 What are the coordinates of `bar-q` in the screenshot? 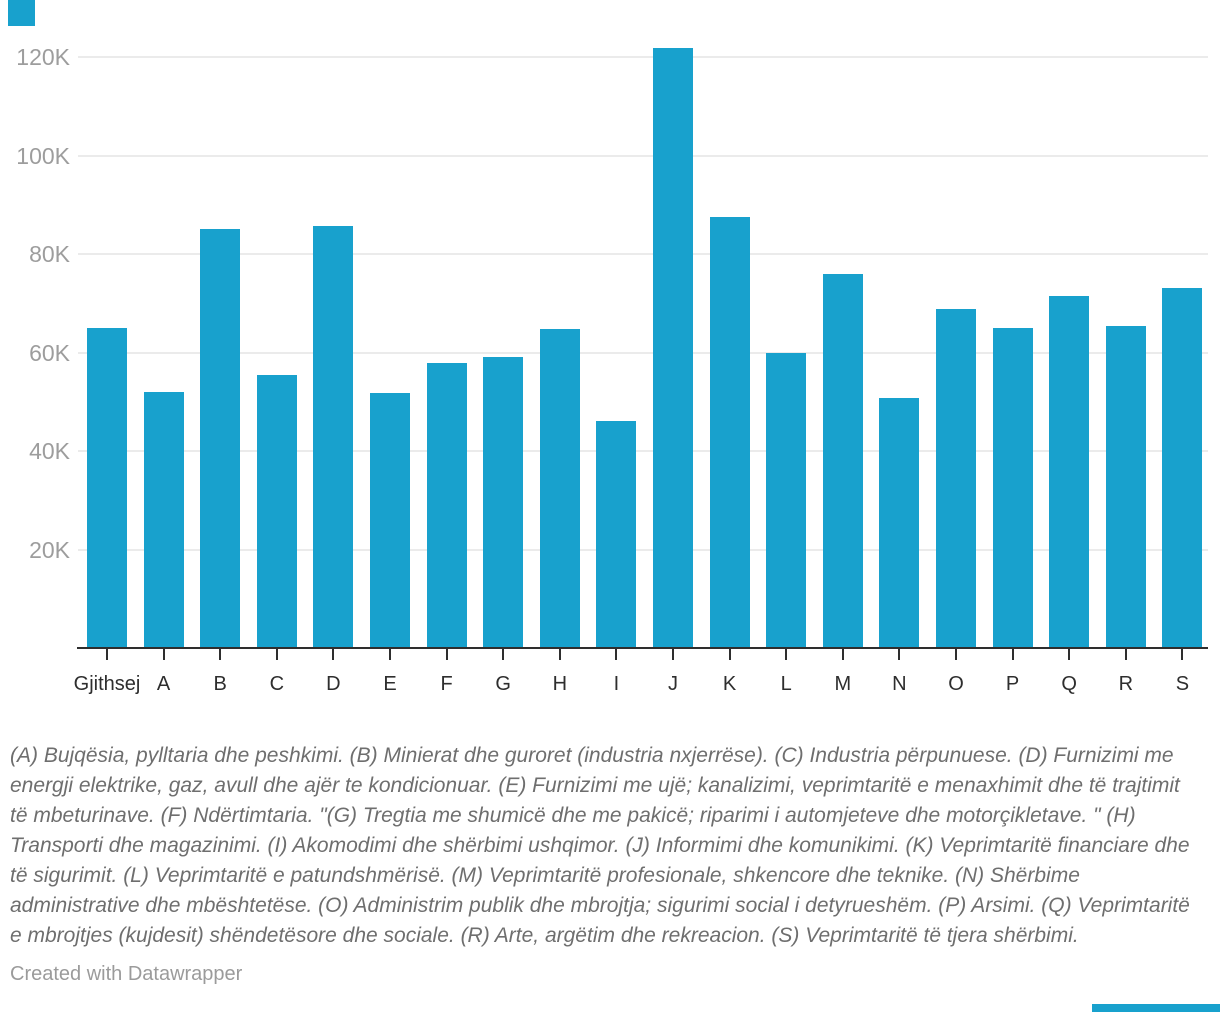 It's located at (1069, 471).